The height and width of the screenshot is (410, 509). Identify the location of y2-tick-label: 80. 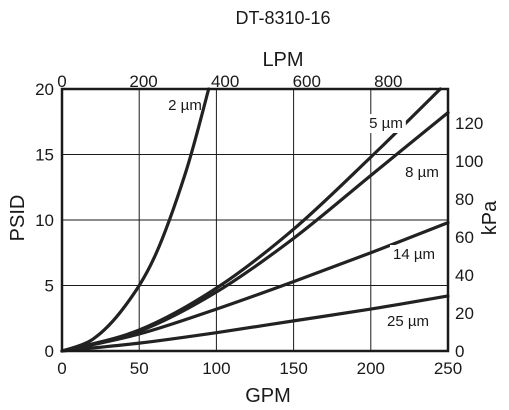
(464, 199).